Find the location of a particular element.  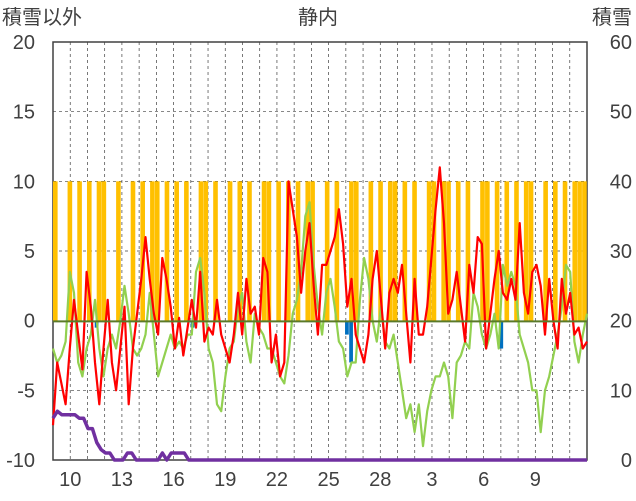

x-tick-label: 19 is located at coordinates (225, 480).